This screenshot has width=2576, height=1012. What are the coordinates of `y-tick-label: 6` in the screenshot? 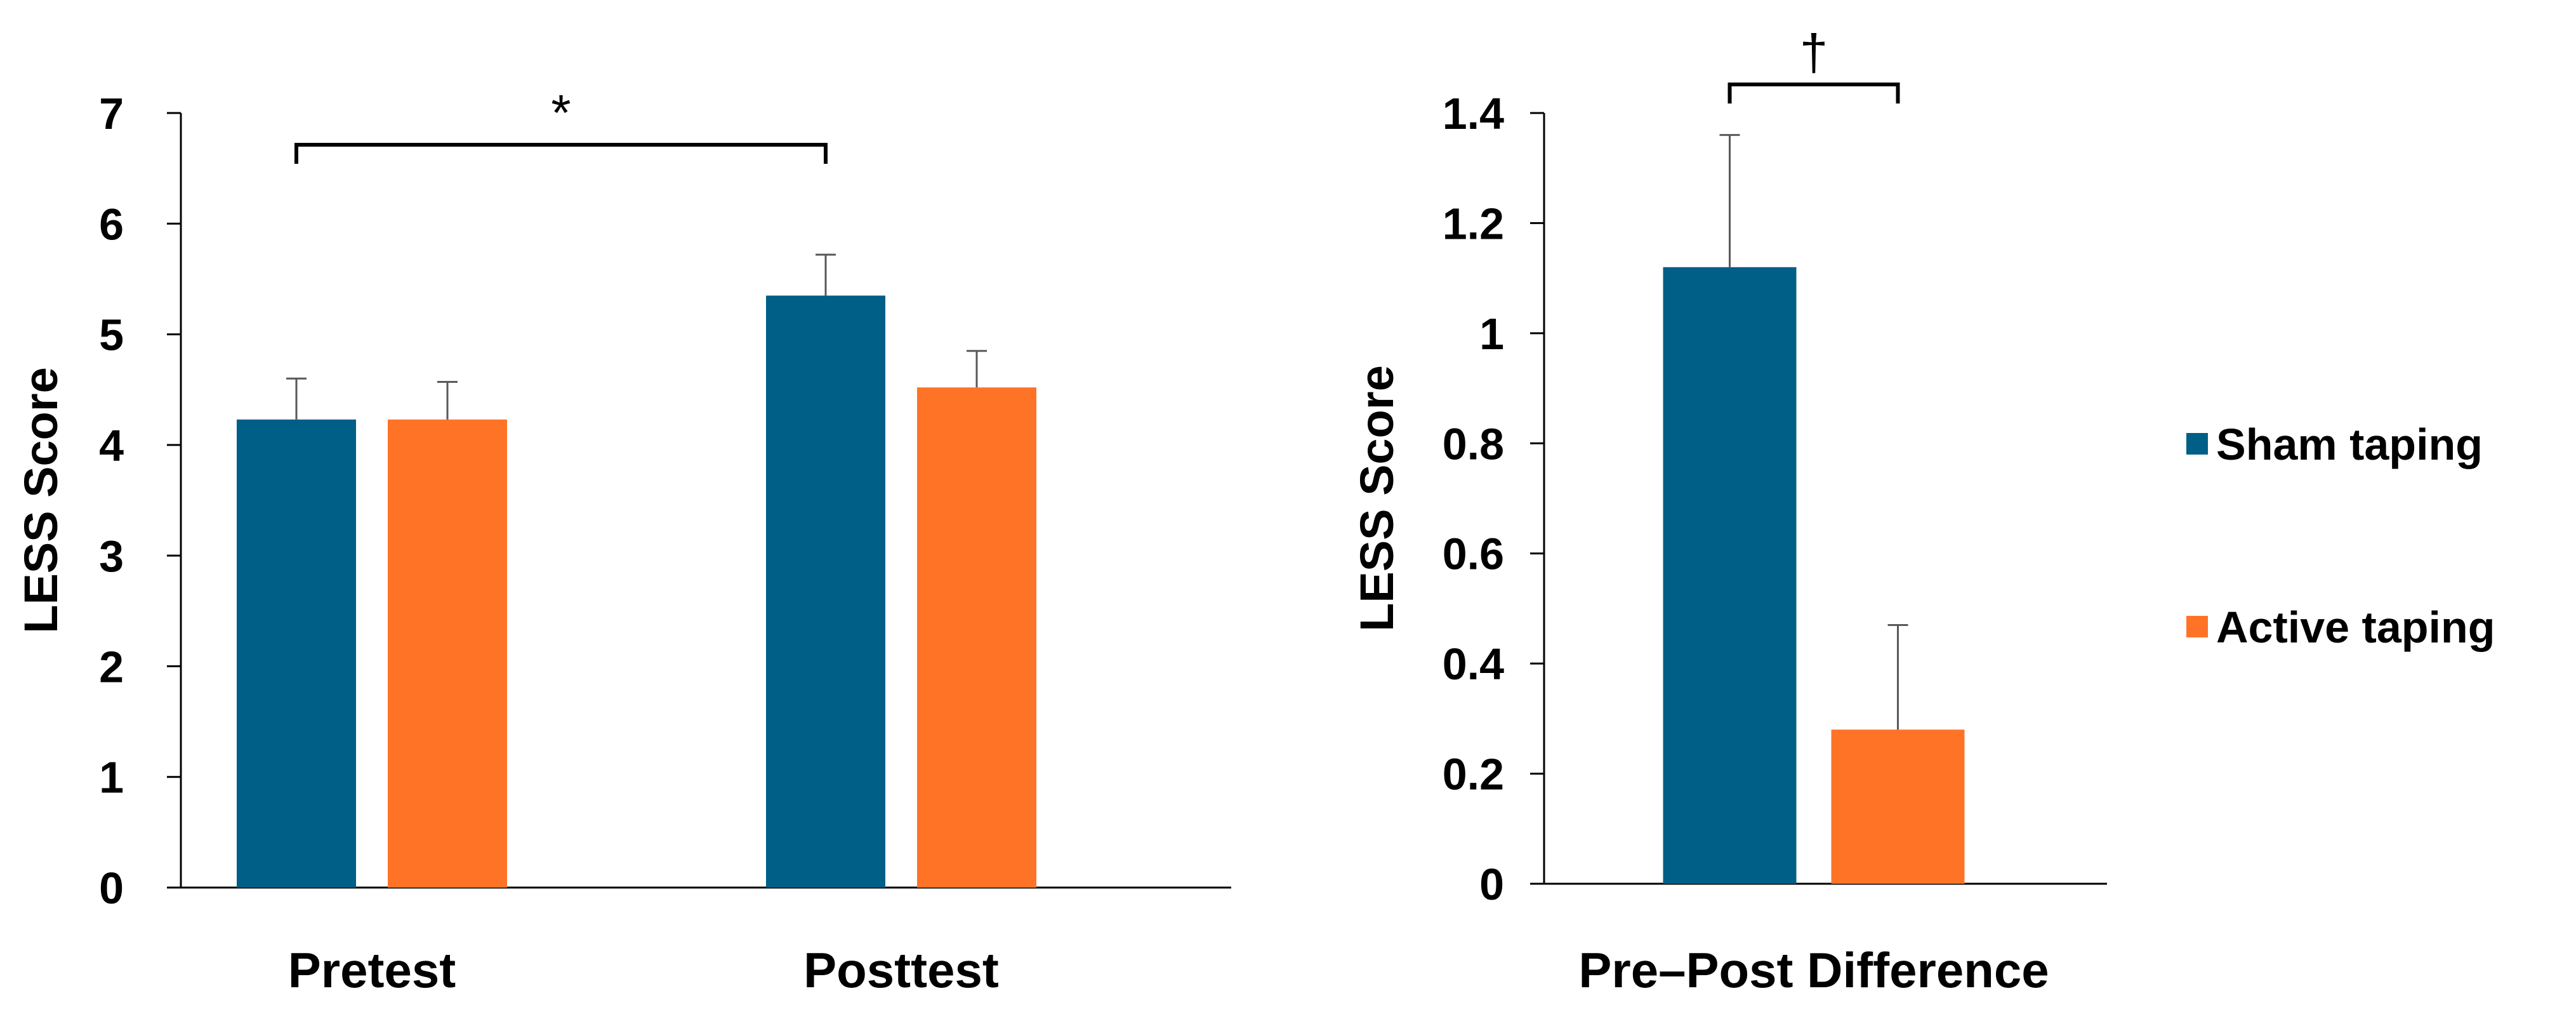 It's located at (112, 224).